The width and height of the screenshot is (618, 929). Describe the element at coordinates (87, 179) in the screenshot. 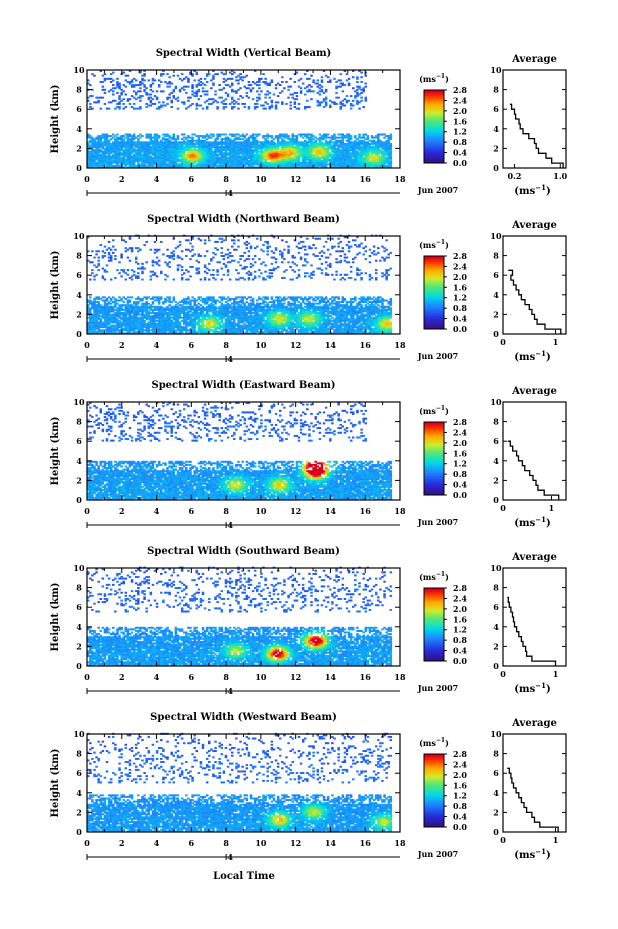

I see `x-tick-label: 0` at that location.